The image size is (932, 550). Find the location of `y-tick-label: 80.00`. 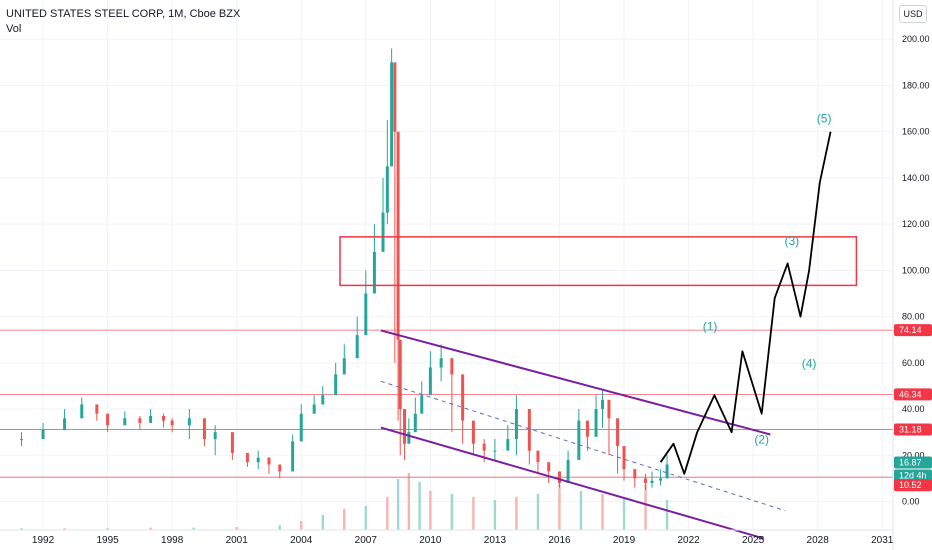

y-tick-label: 80.00 is located at coordinates (913, 317).